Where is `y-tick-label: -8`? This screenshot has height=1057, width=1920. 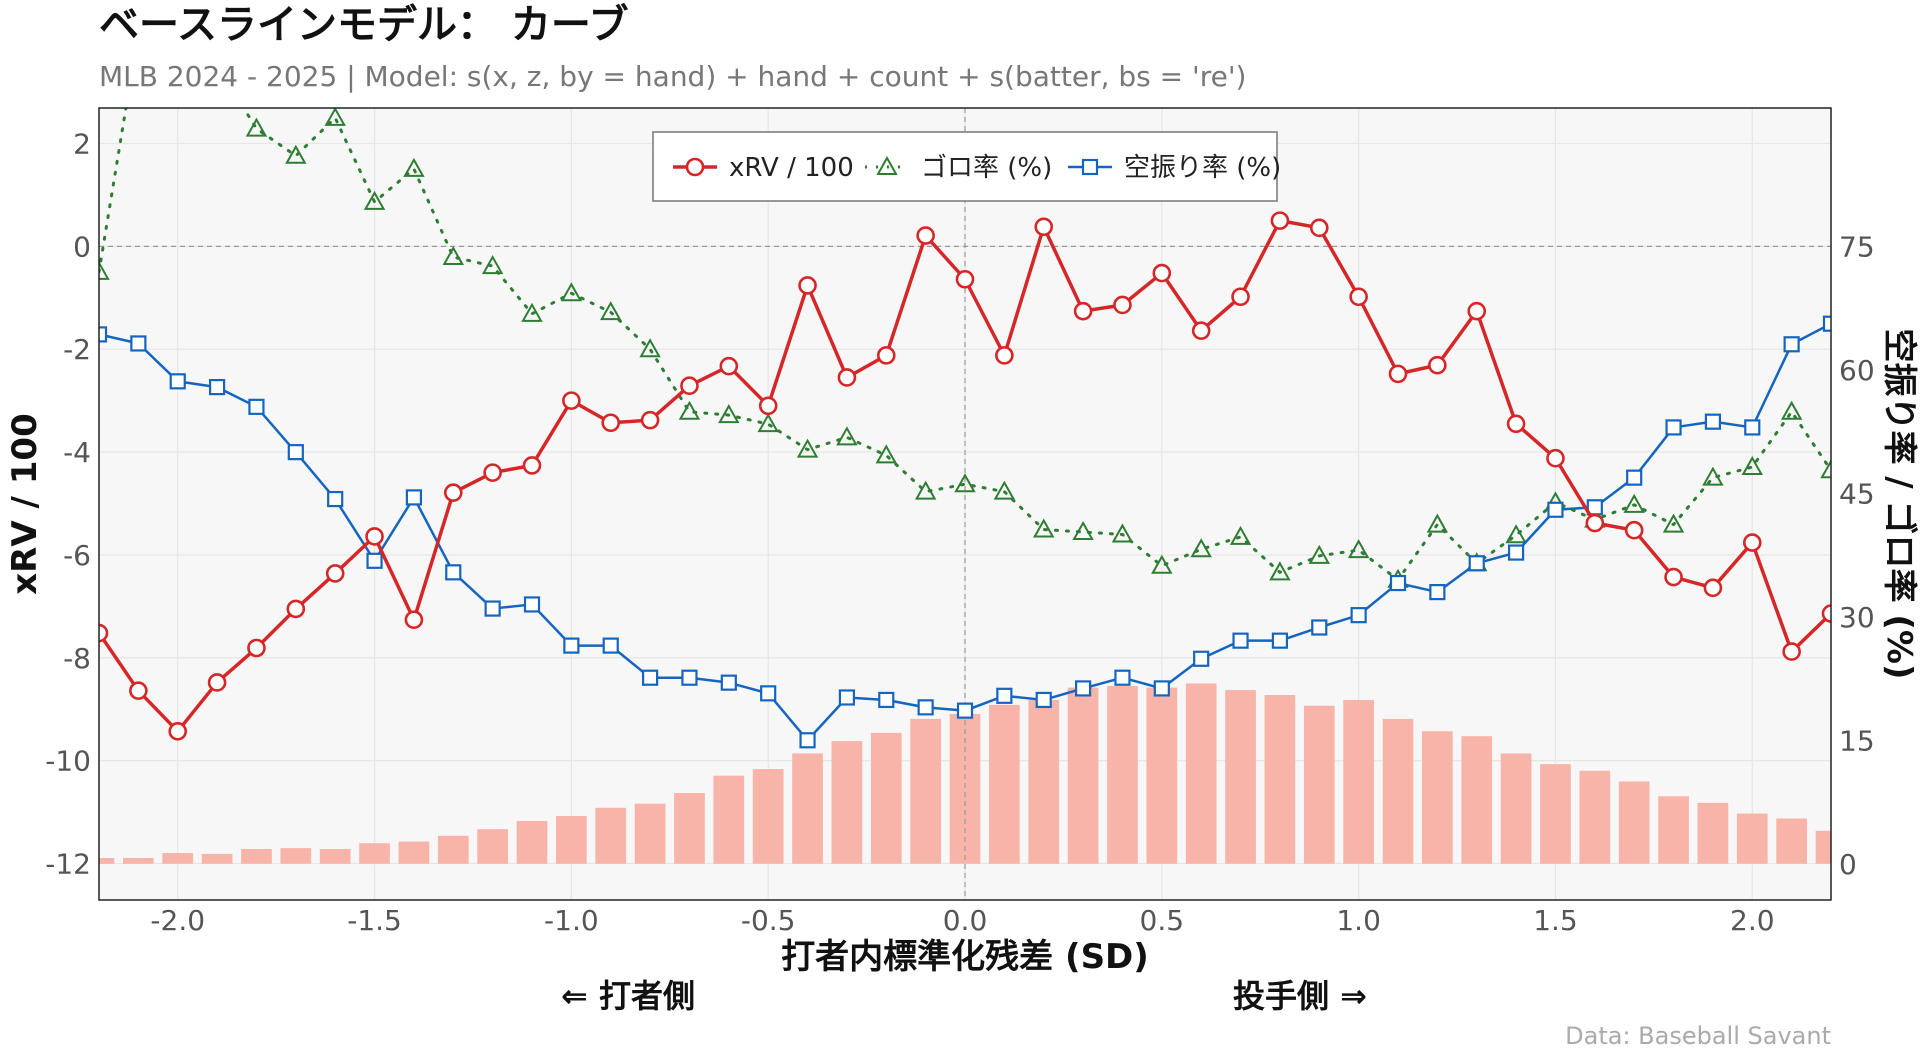 y-tick-label: -8 is located at coordinates (77, 658).